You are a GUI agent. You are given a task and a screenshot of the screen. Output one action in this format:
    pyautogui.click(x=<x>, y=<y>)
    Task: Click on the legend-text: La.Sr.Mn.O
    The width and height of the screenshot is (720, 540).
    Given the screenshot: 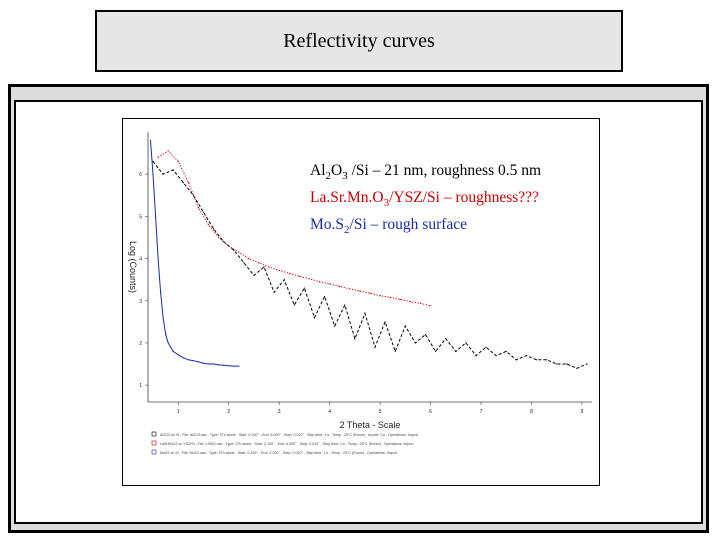 What is the action you would take?
    pyautogui.click(x=347, y=198)
    